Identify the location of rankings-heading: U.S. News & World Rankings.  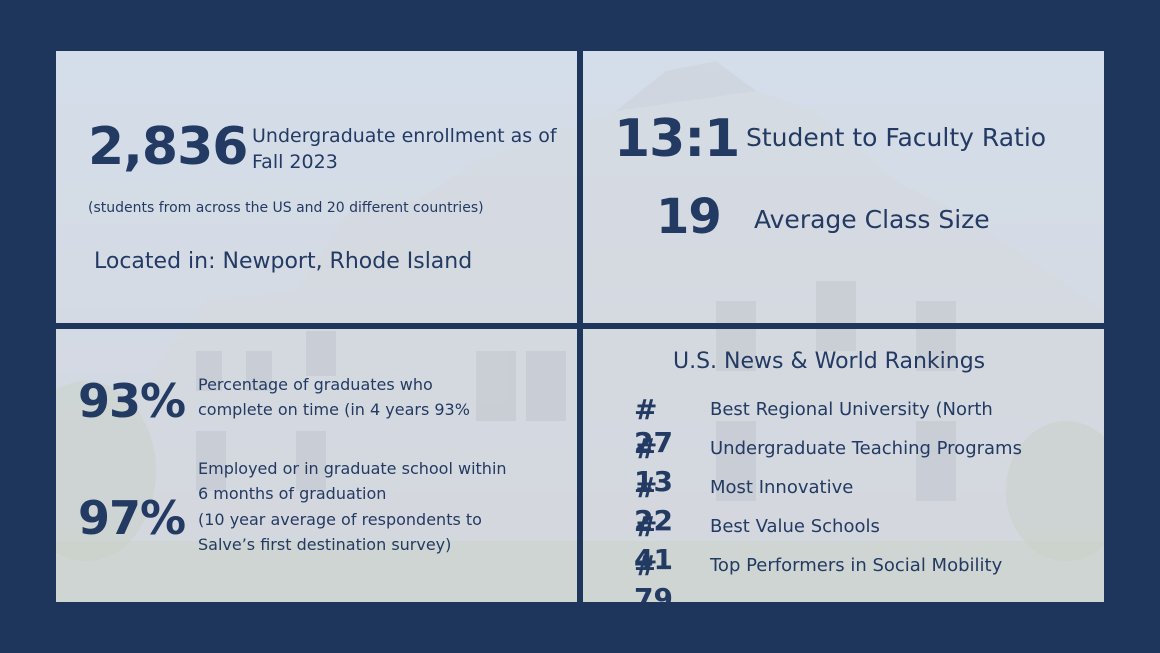
(829, 361).